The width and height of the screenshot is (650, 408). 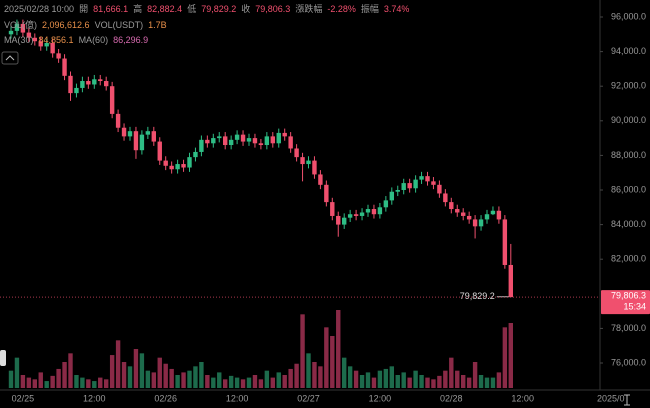 I want to click on x-tick-label: 02/28, so click(x=451, y=398).